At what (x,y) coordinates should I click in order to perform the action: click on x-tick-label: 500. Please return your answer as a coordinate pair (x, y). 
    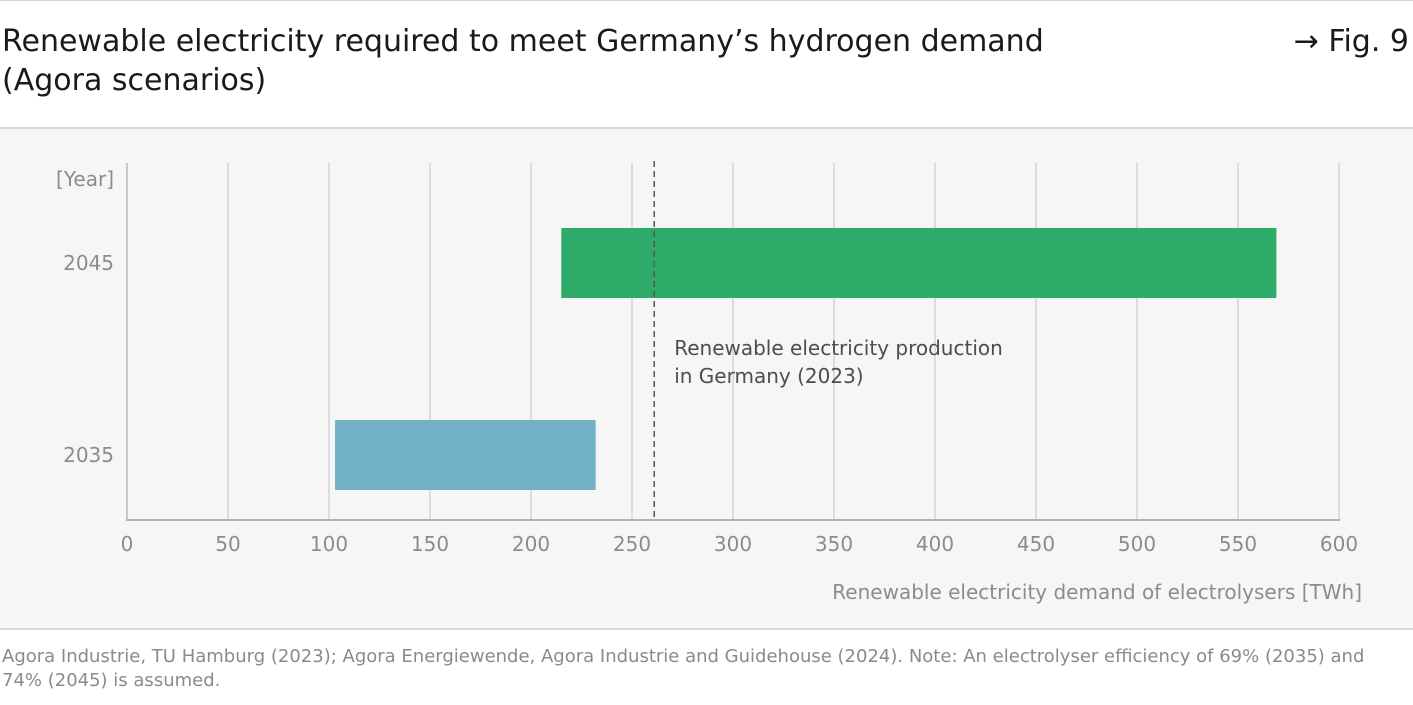
    Looking at the image, I should click on (1137, 544).